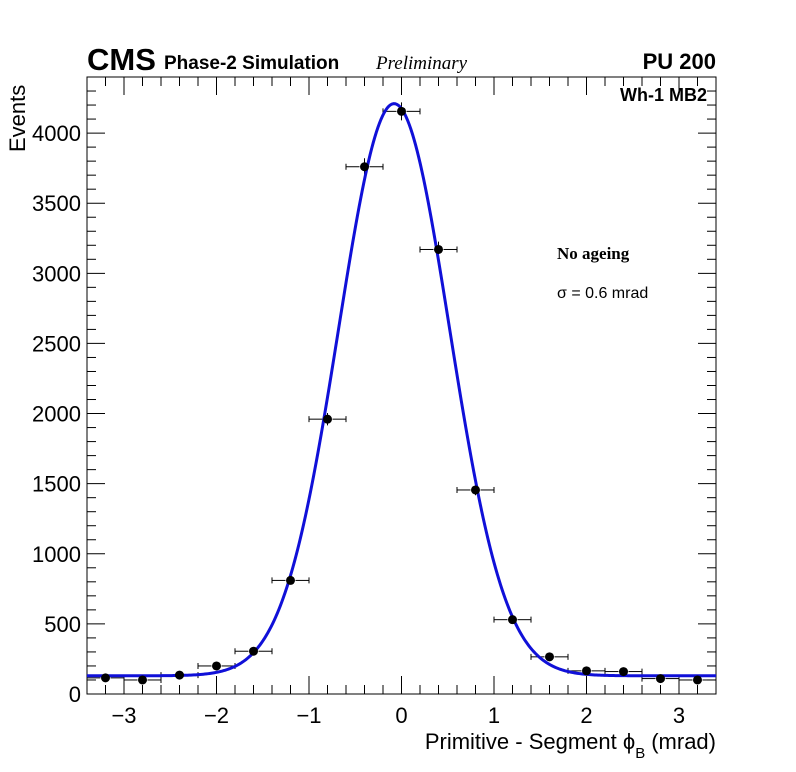  What do you see at coordinates (308, 715) in the screenshot?
I see `x-tick-label: −1` at bounding box center [308, 715].